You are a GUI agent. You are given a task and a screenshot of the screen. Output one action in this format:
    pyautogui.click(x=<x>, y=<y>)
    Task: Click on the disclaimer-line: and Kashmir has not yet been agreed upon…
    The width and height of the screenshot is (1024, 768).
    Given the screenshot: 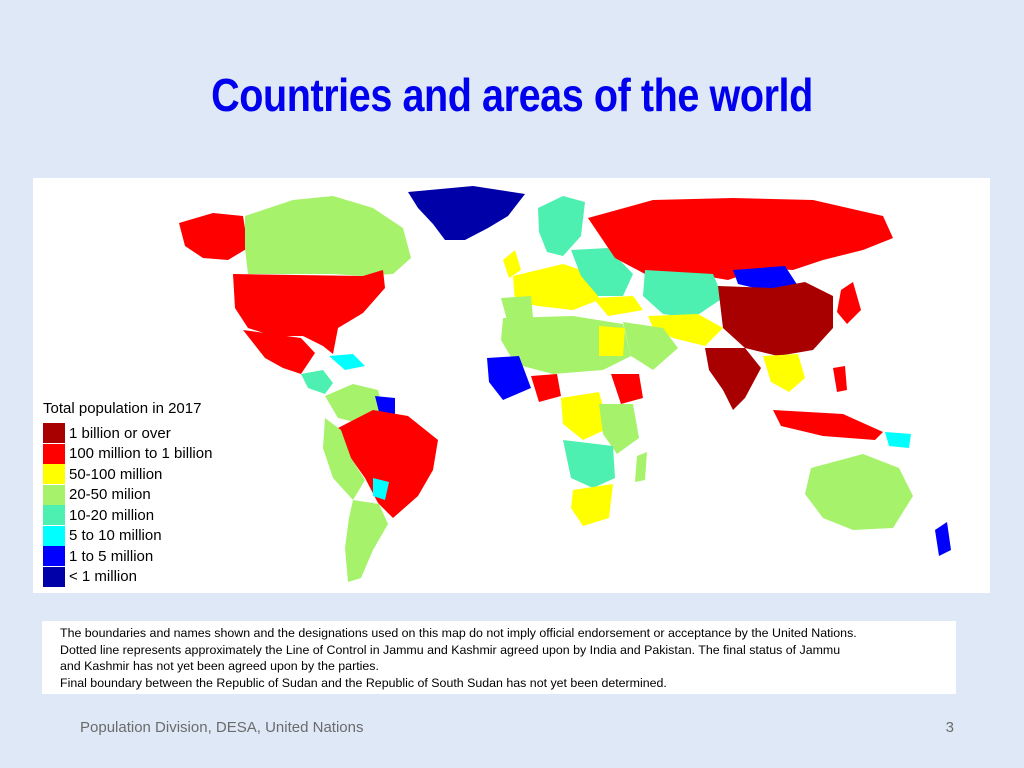 What is the action you would take?
    pyautogui.click(x=219, y=666)
    